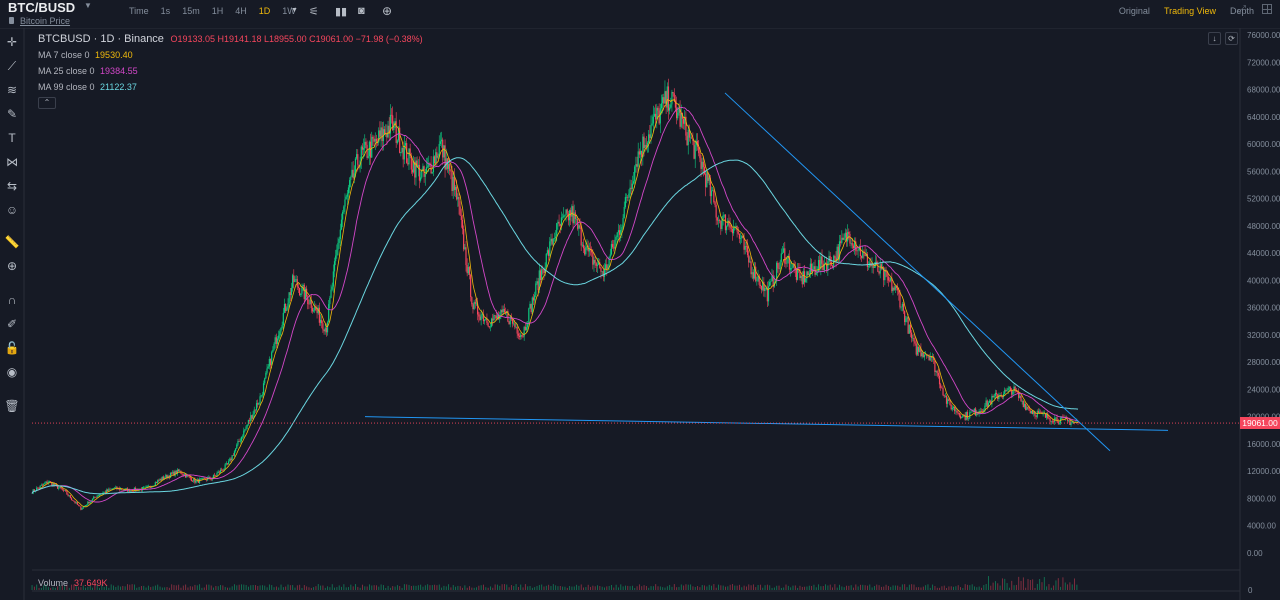 The height and width of the screenshot is (600, 1280). I want to click on volume-label: Volume, so click(53, 583).